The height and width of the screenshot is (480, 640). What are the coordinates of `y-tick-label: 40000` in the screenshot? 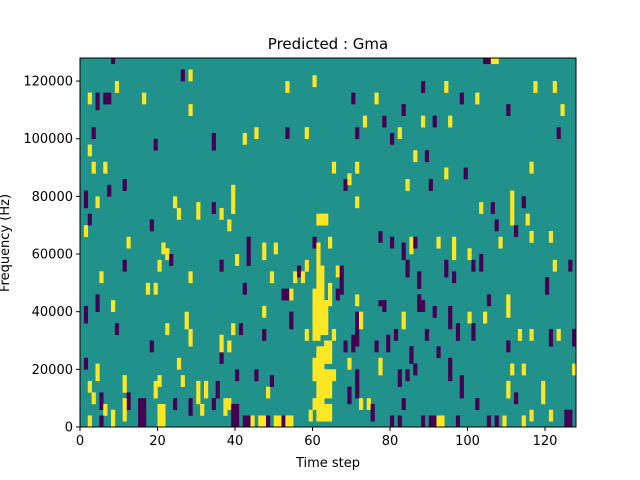 It's located at (52, 312).